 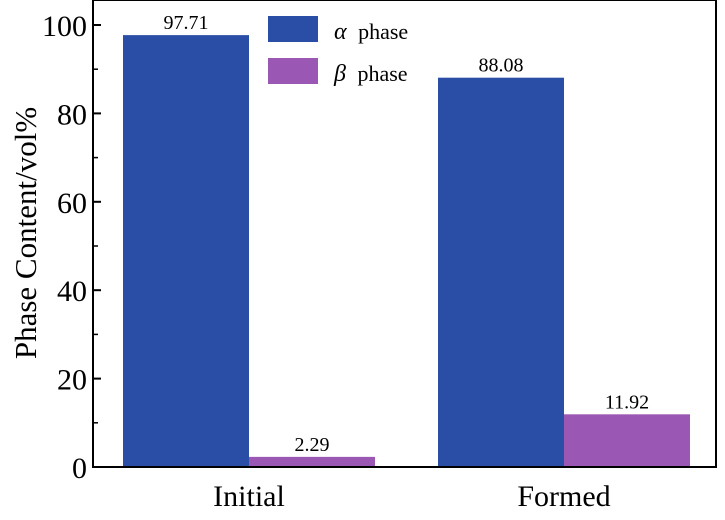 I want to click on bar-alpha-initial, so click(x=186, y=251).